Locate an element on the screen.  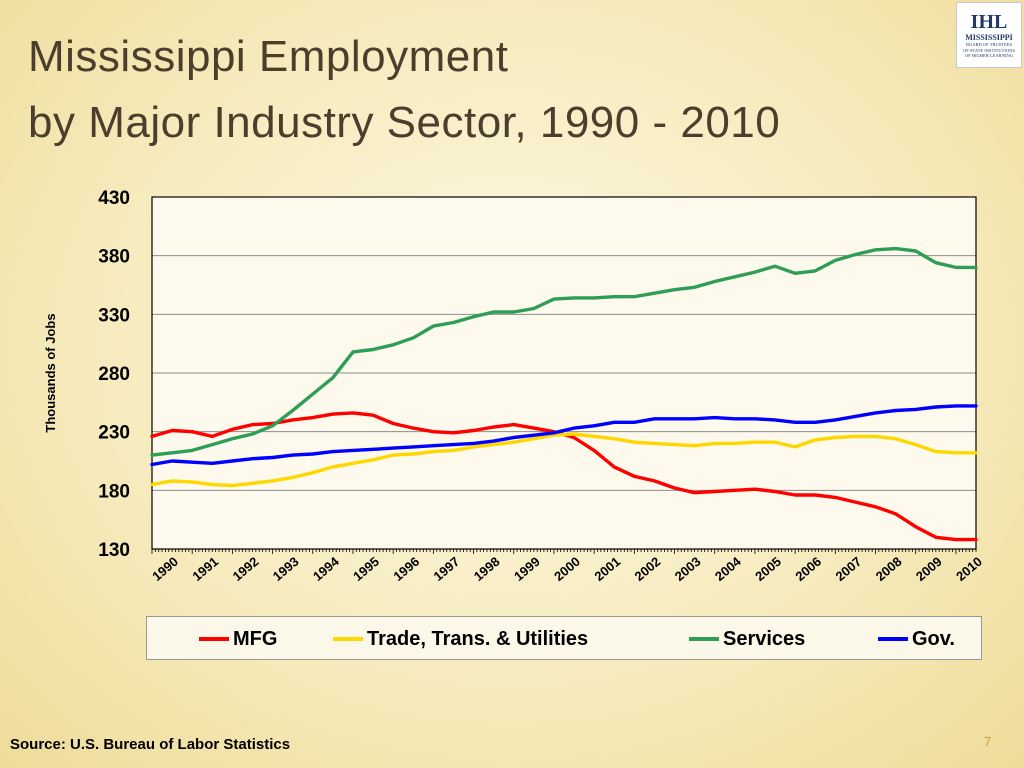
slide-title-line-1: Mississippi Employment is located at coordinates (268, 56).